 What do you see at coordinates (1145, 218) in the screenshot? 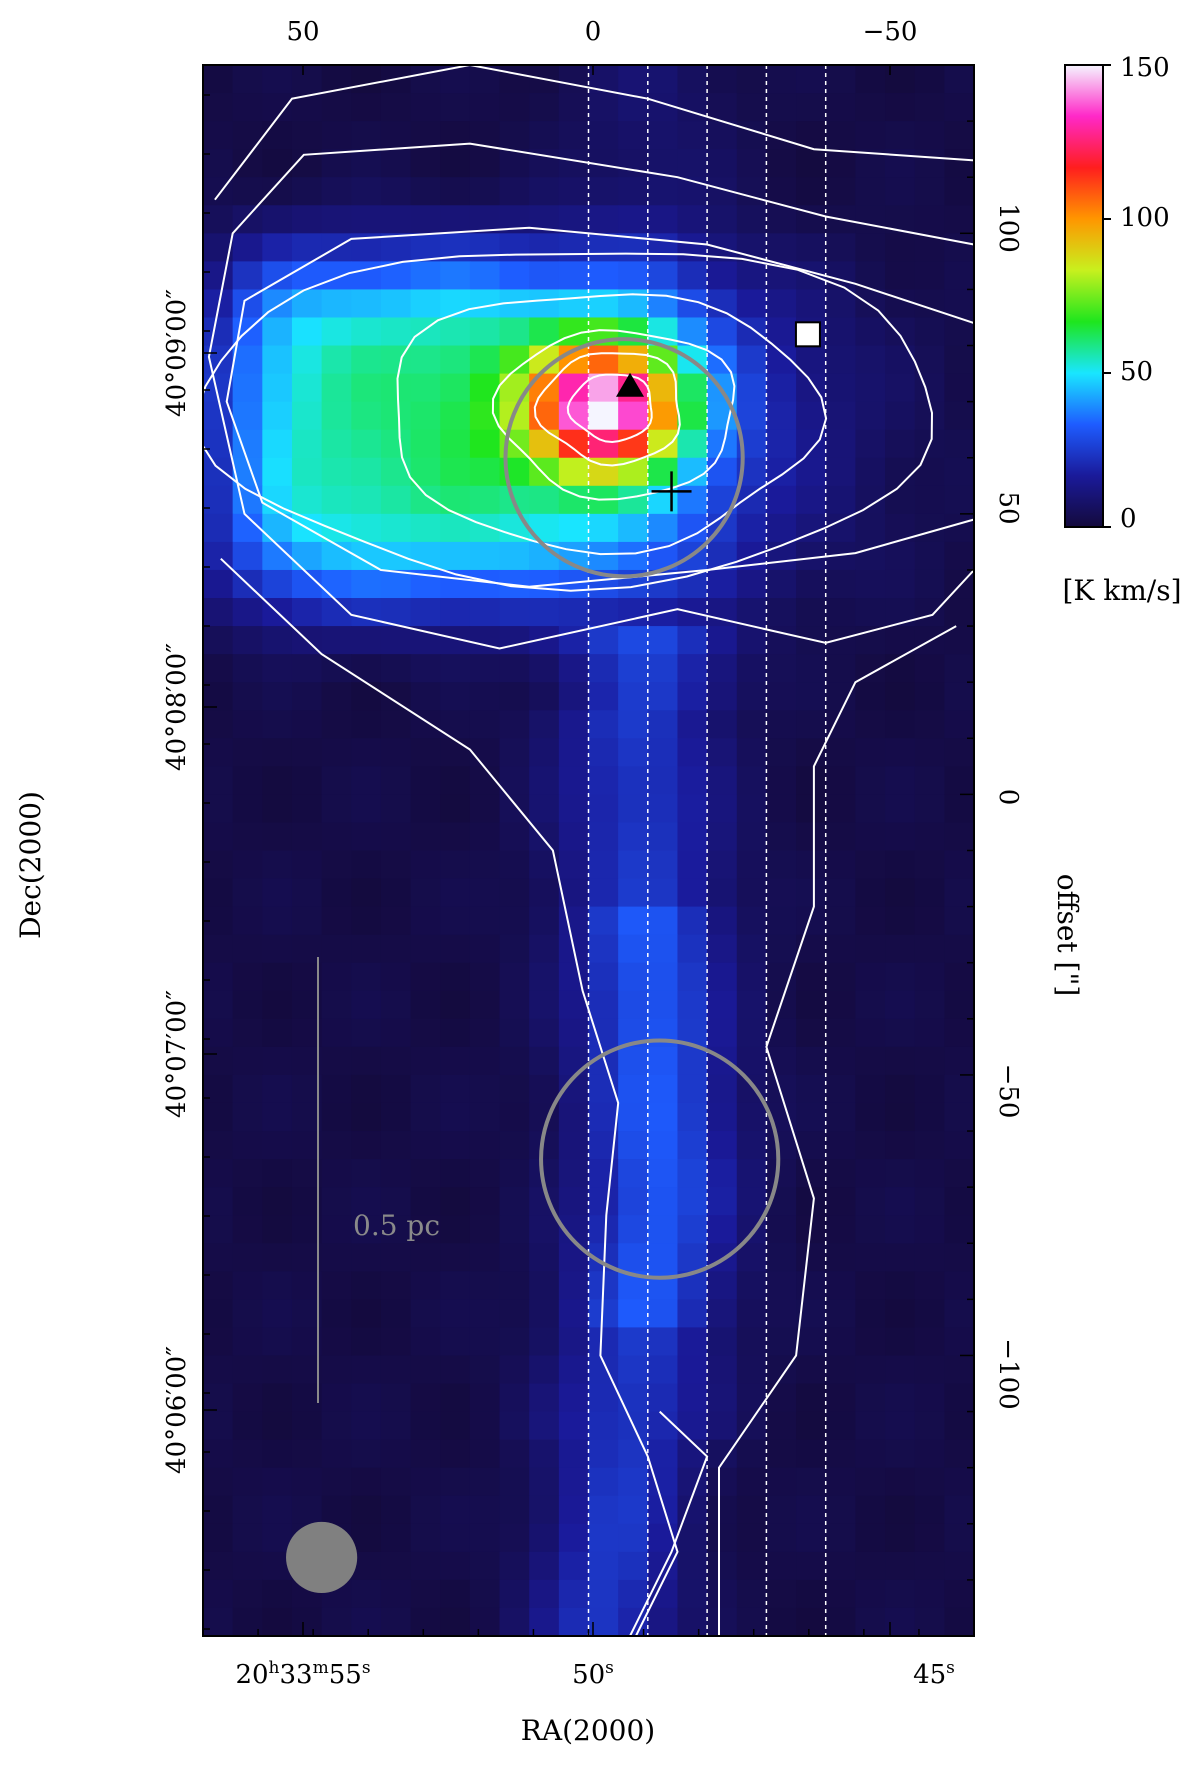
I see `colorbar-tick-label: 100` at bounding box center [1145, 218].